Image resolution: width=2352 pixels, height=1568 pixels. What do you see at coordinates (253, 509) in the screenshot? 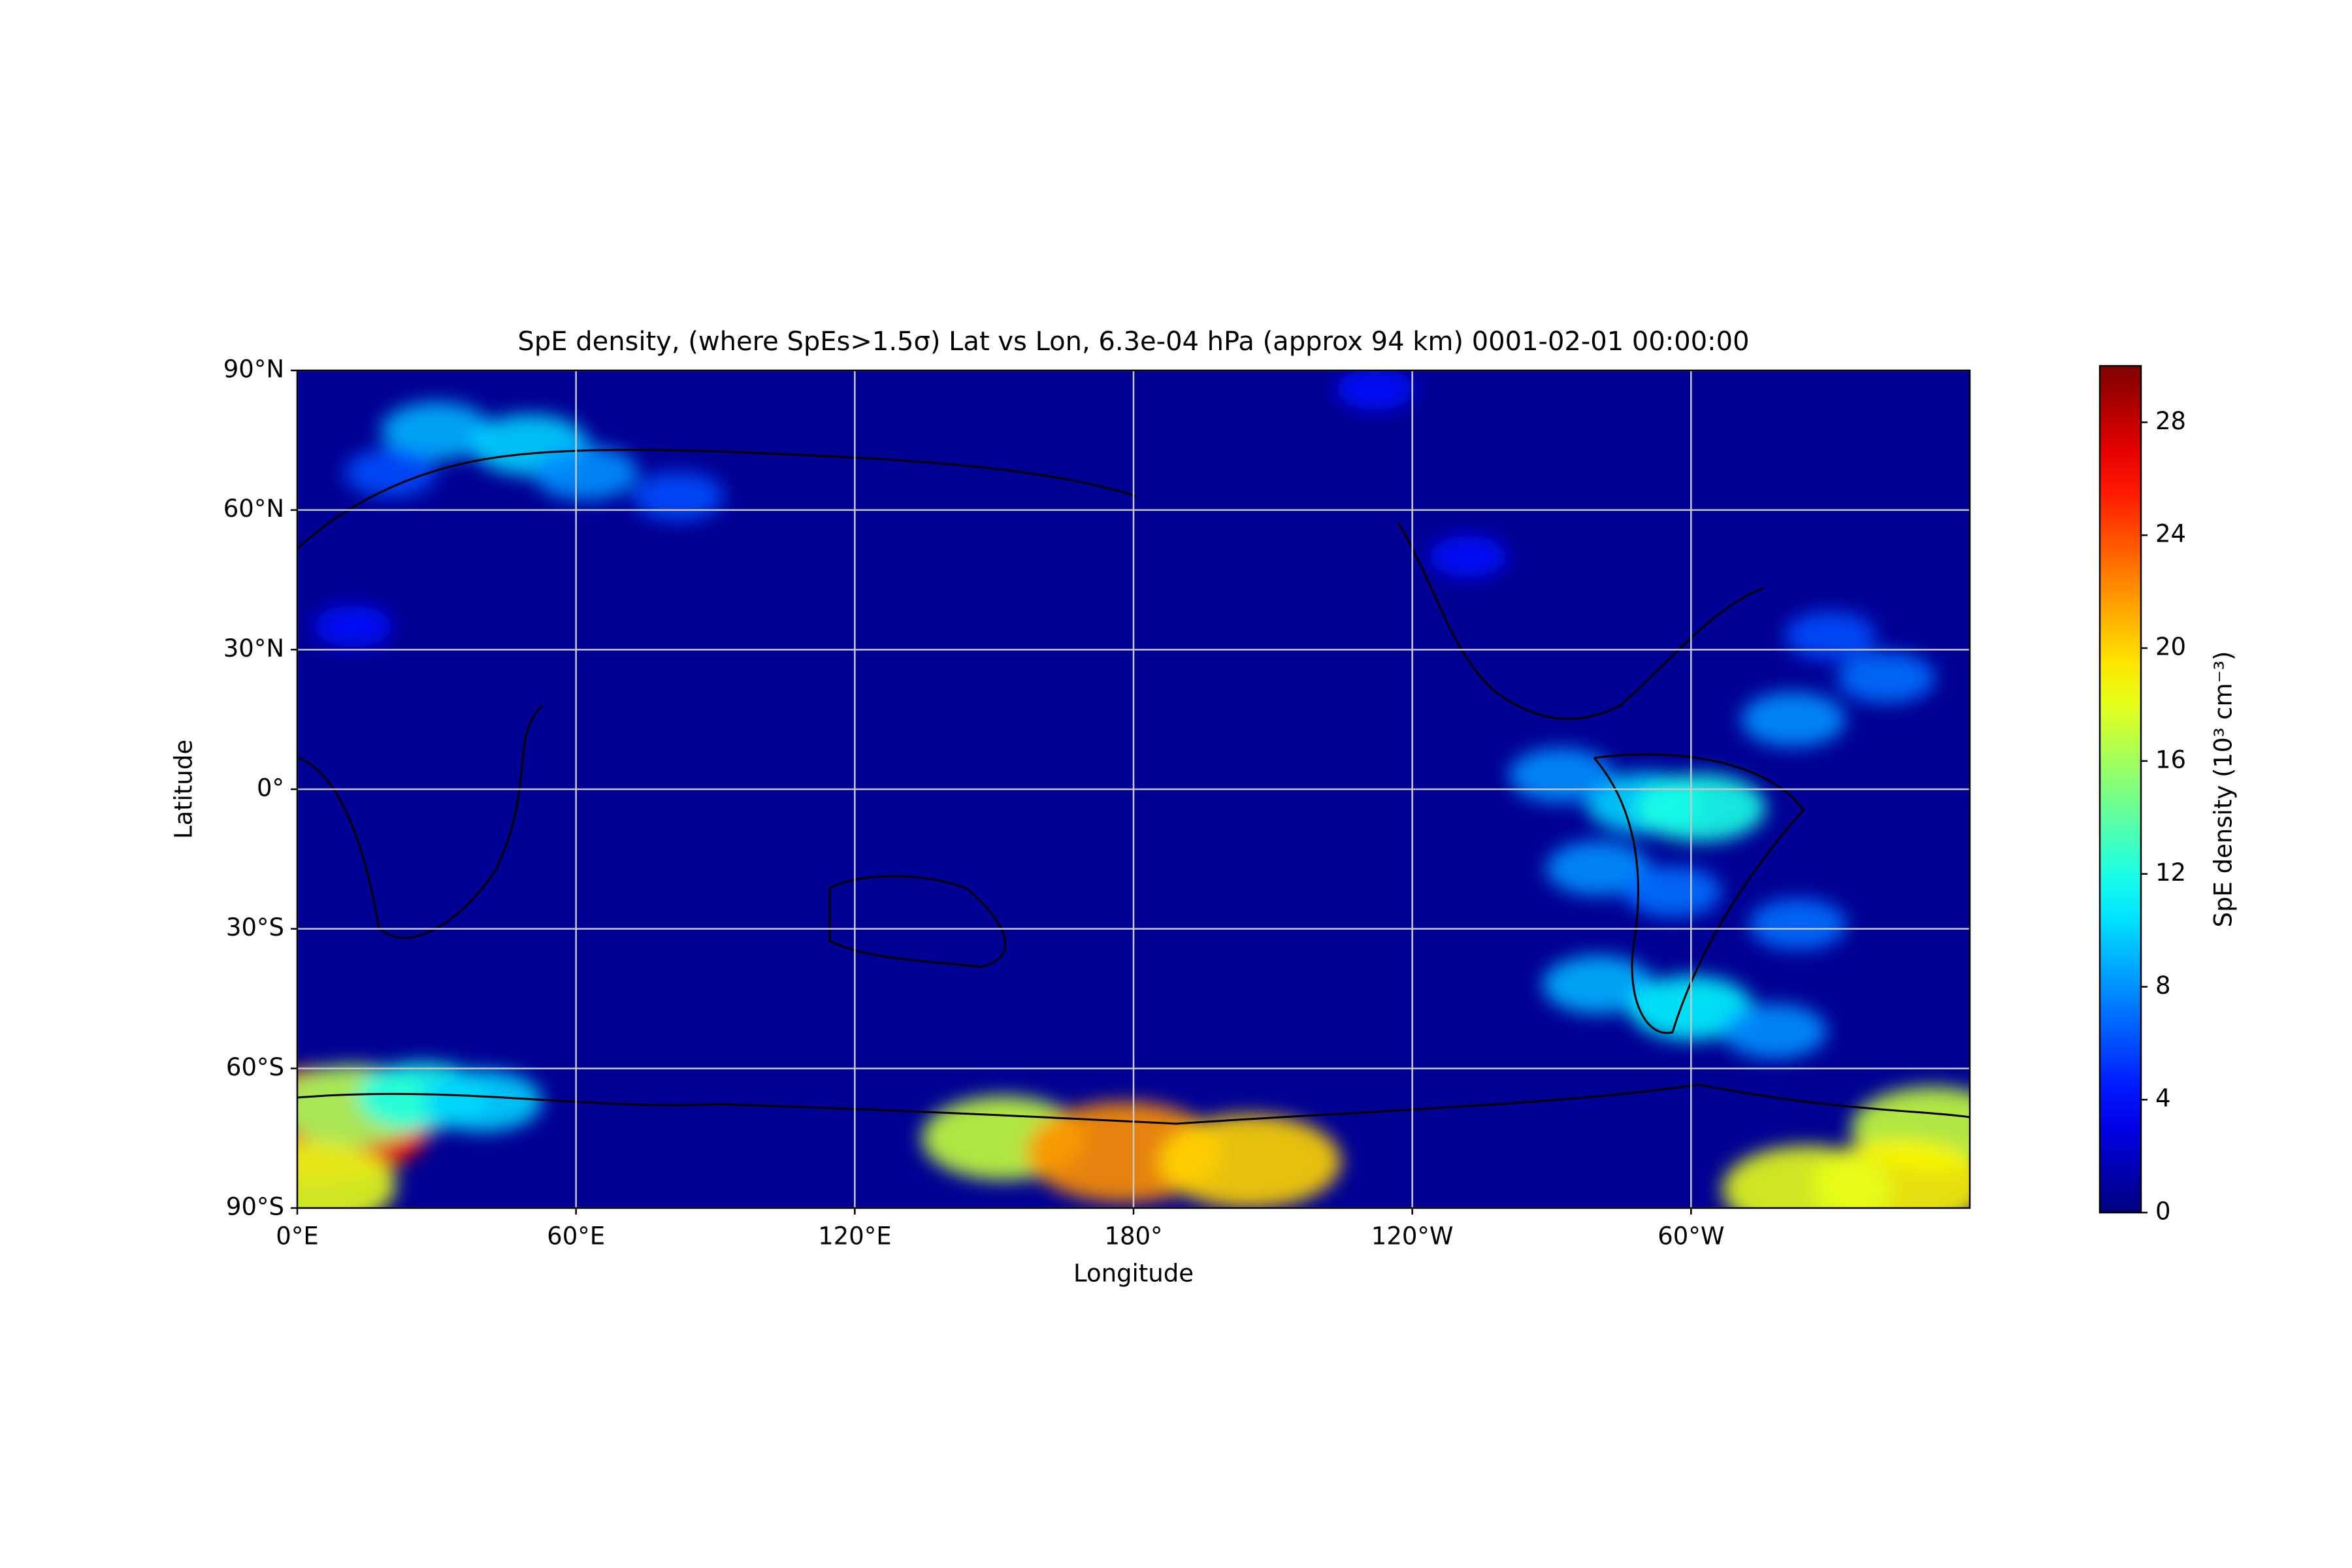
I see `y-tick-label: 60°N` at bounding box center [253, 509].